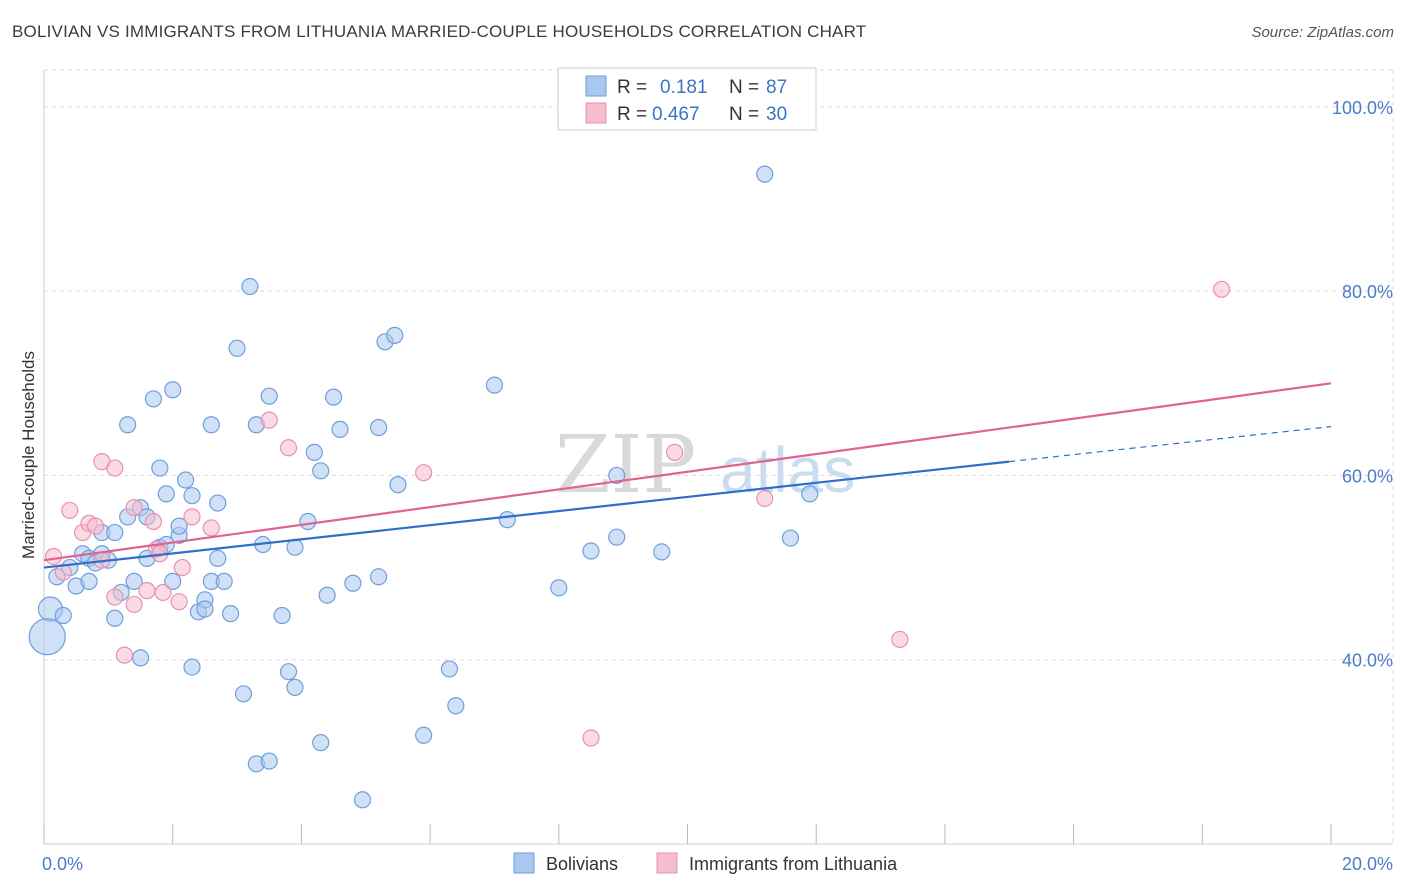  Describe the element at coordinates (62, 864) in the screenshot. I see `x-tick-label-0: 0.0%` at that location.